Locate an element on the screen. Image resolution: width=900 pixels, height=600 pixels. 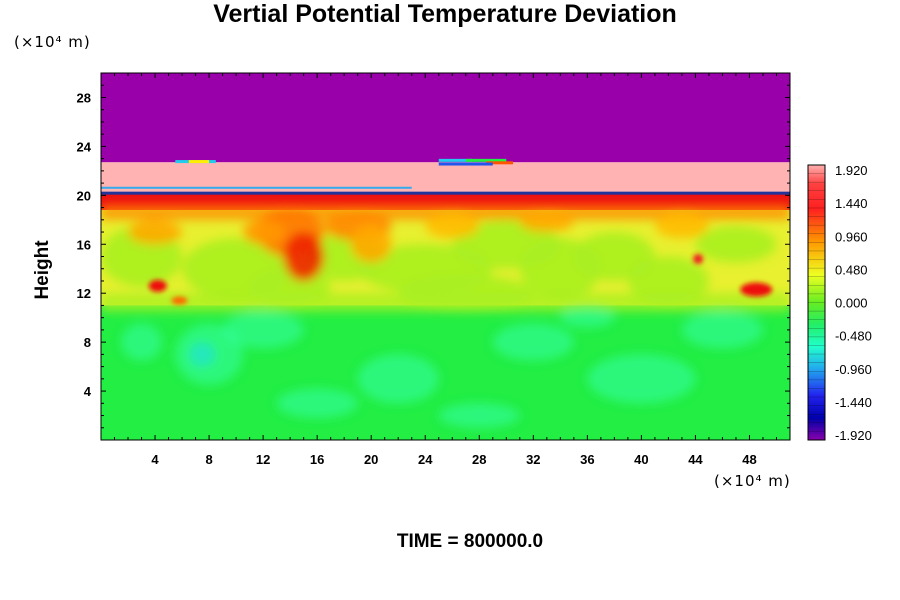
y-tick-label: 12 is located at coordinates (84, 293).